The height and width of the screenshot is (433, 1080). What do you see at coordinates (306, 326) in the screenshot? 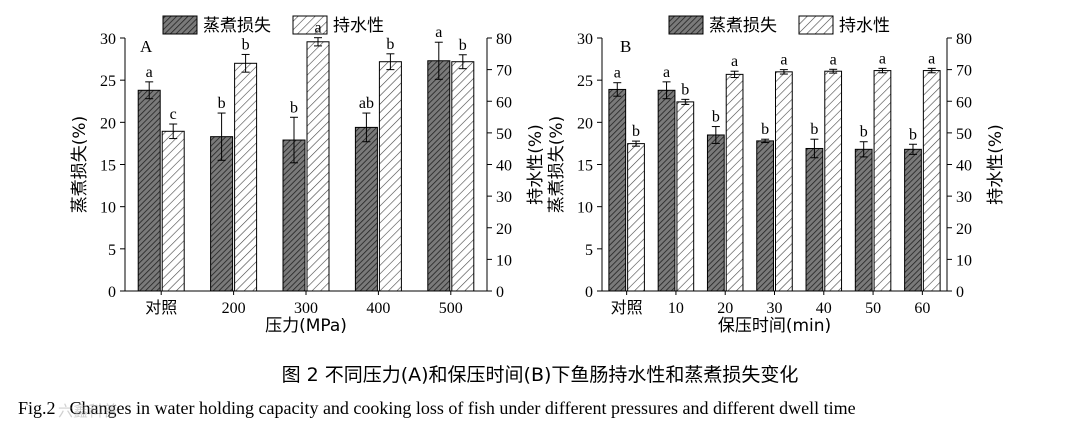
I see `x-axis-title: 压力(MPa)` at bounding box center [306, 326].